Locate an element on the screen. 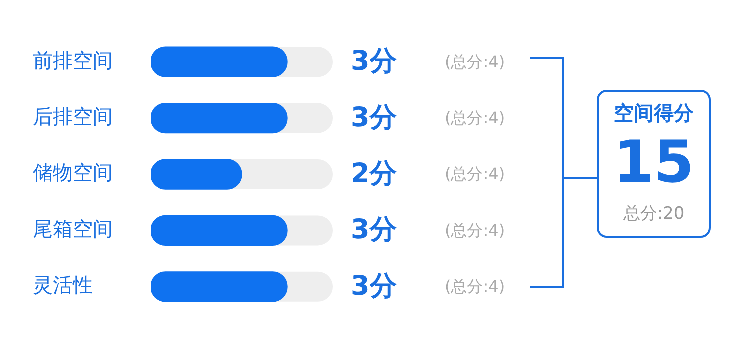  data-label: 2分 is located at coordinates (374, 174).